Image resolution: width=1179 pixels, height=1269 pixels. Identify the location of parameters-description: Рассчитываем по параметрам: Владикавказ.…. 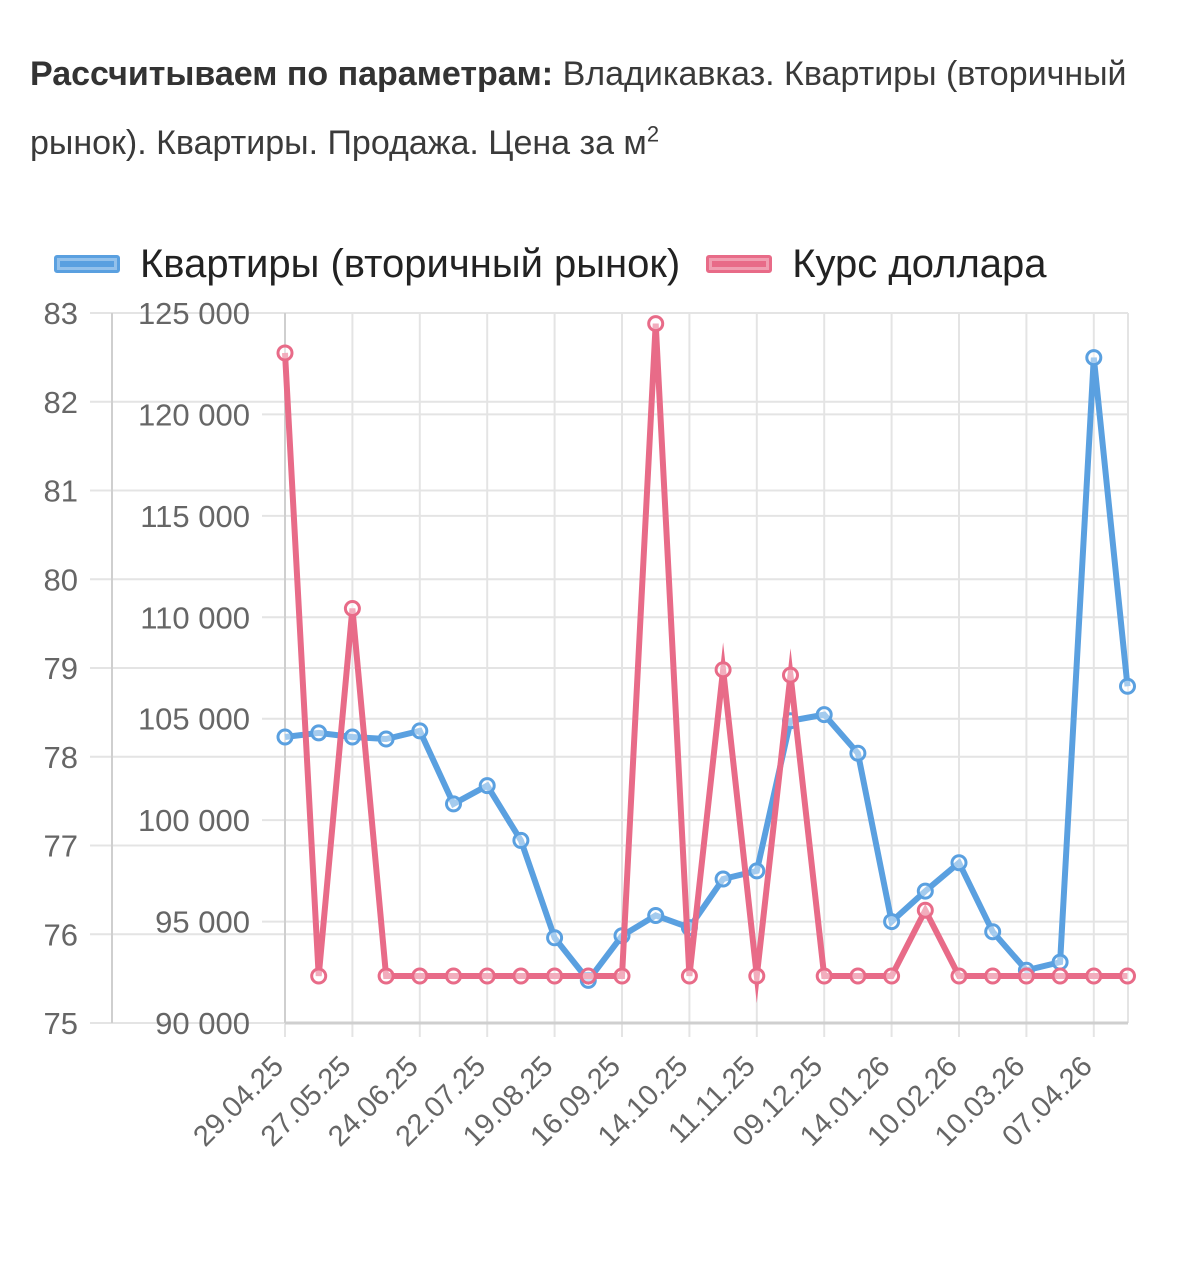
(585, 109).